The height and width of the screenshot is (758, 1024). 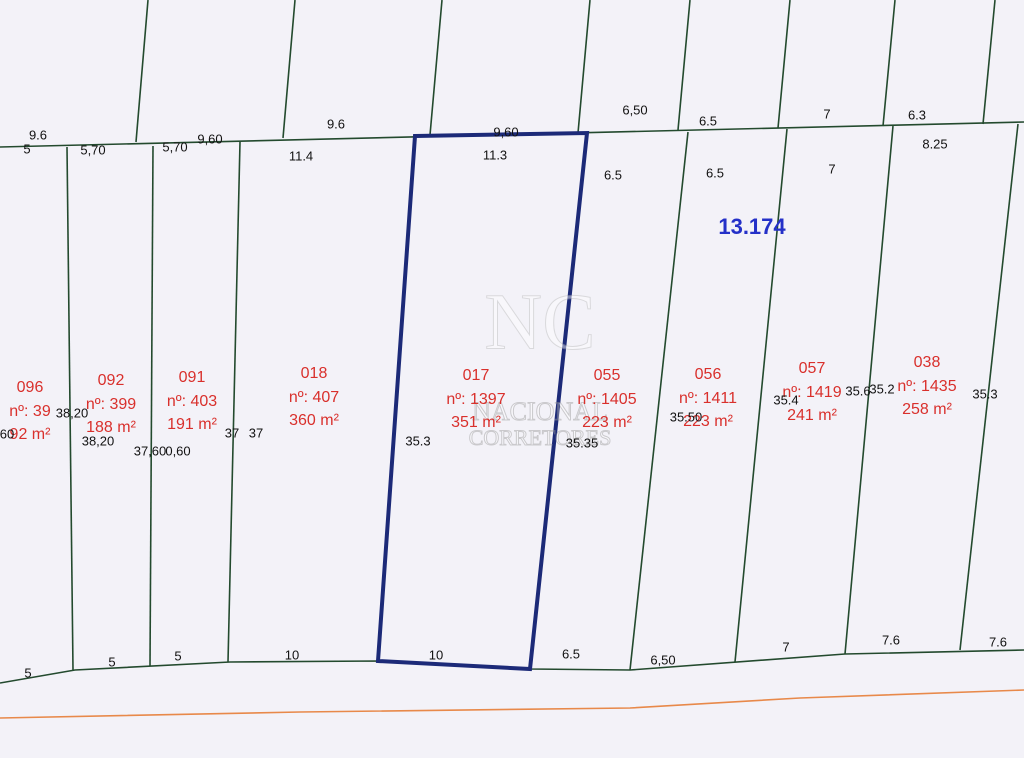 What do you see at coordinates (881, 388) in the screenshot?
I see `dimension-label: 35.2` at bounding box center [881, 388].